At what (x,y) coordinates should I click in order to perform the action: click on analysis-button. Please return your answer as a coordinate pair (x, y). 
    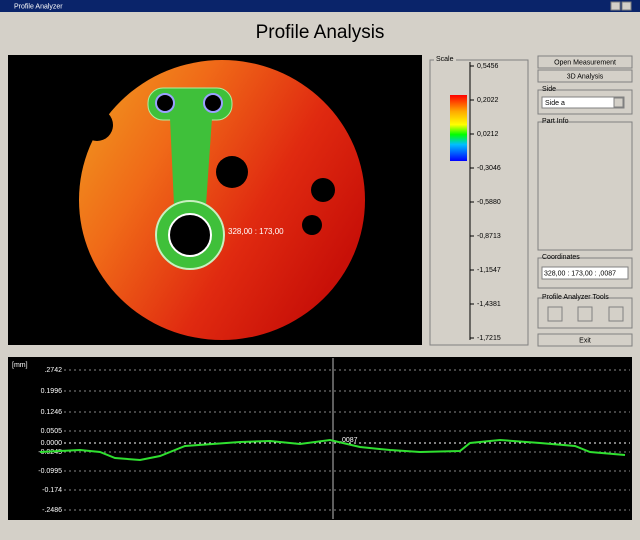
    Looking at the image, I should click on (585, 76).